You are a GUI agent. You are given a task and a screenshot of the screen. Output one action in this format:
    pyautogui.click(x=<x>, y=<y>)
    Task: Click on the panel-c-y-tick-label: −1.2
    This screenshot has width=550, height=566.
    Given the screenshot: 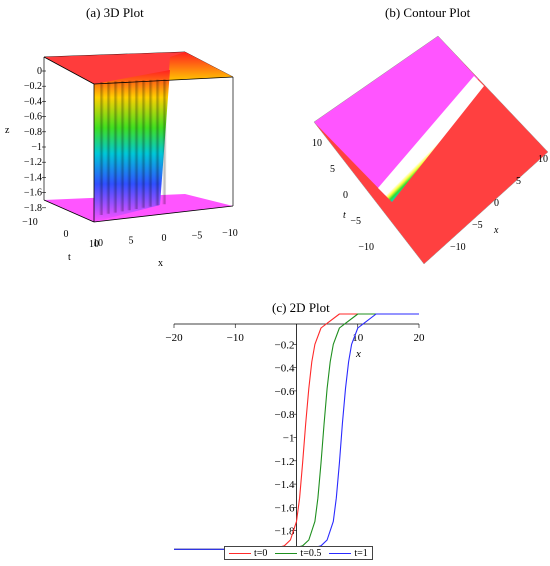 What is the action you would take?
    pyautogui.click(x=285, y=462)
    